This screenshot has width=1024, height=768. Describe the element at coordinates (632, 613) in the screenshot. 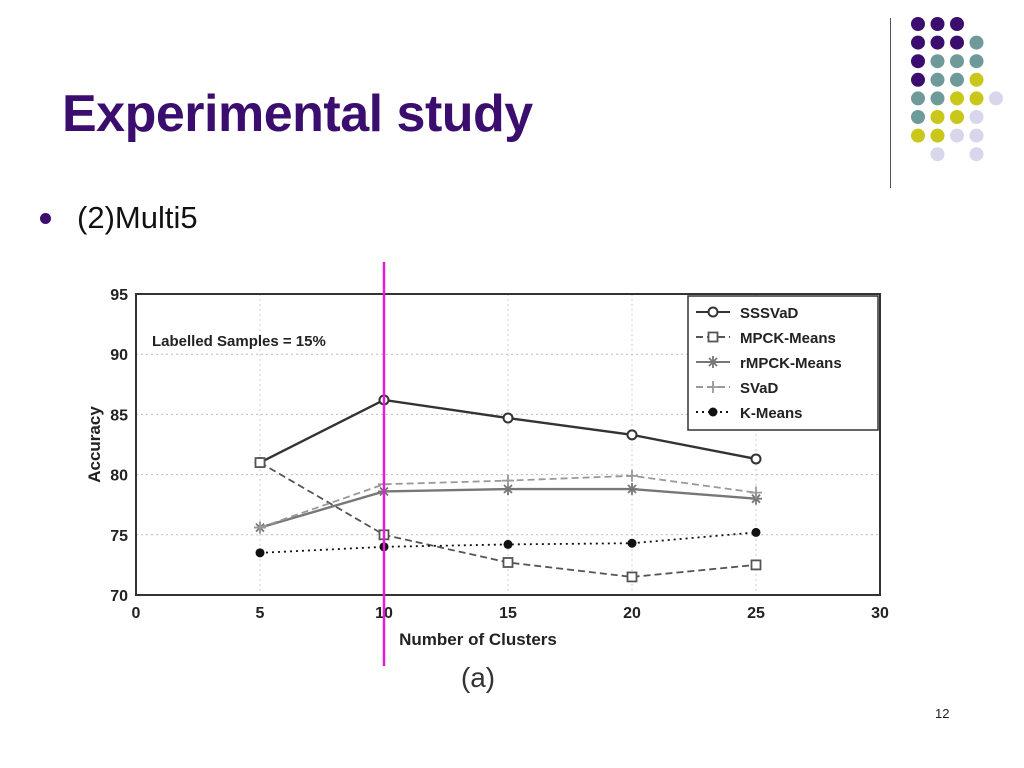

I see `x-tick-label: 20` at that location.